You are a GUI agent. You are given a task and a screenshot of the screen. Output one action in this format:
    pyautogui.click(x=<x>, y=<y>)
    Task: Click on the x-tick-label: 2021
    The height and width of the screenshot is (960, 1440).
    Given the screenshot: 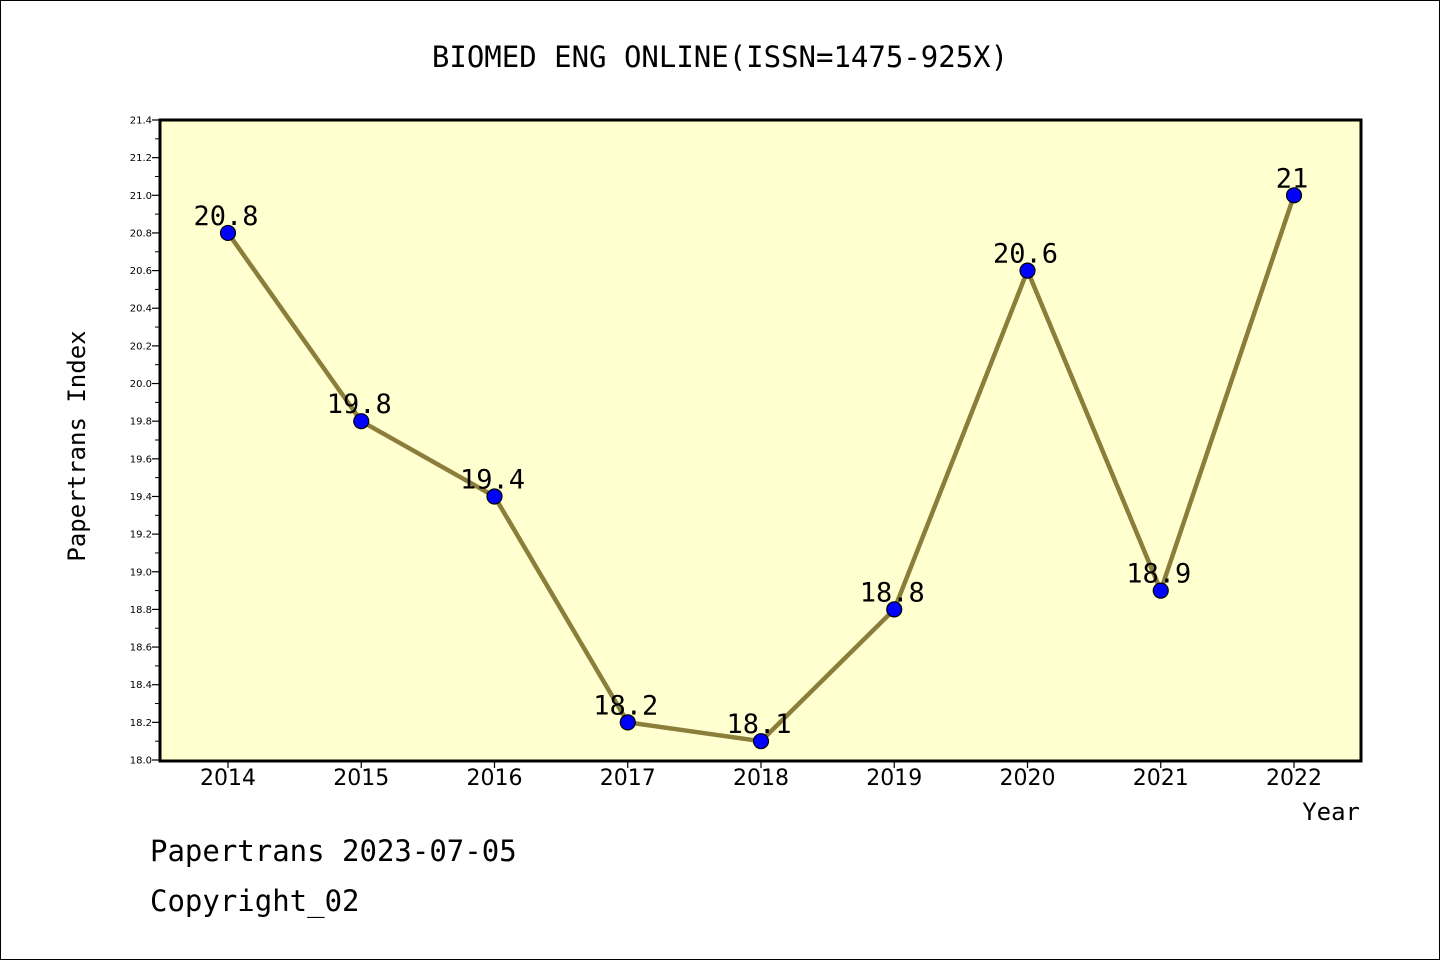 What is the action you would take?
    pyautogui.click(x=1161, y=778)
    